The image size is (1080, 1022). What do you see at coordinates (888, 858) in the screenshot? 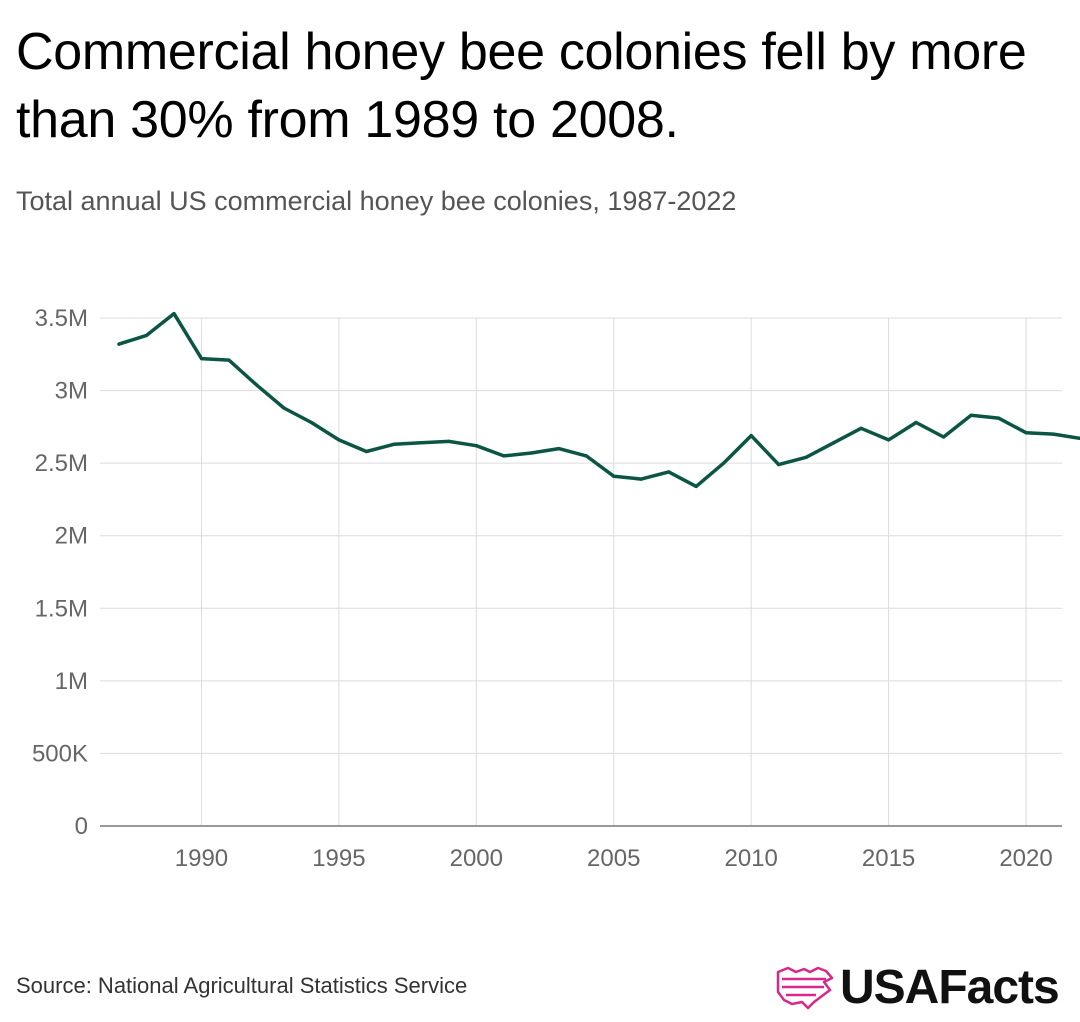
I see `x-tick-label: 2015` at bounding box center [888, 858].